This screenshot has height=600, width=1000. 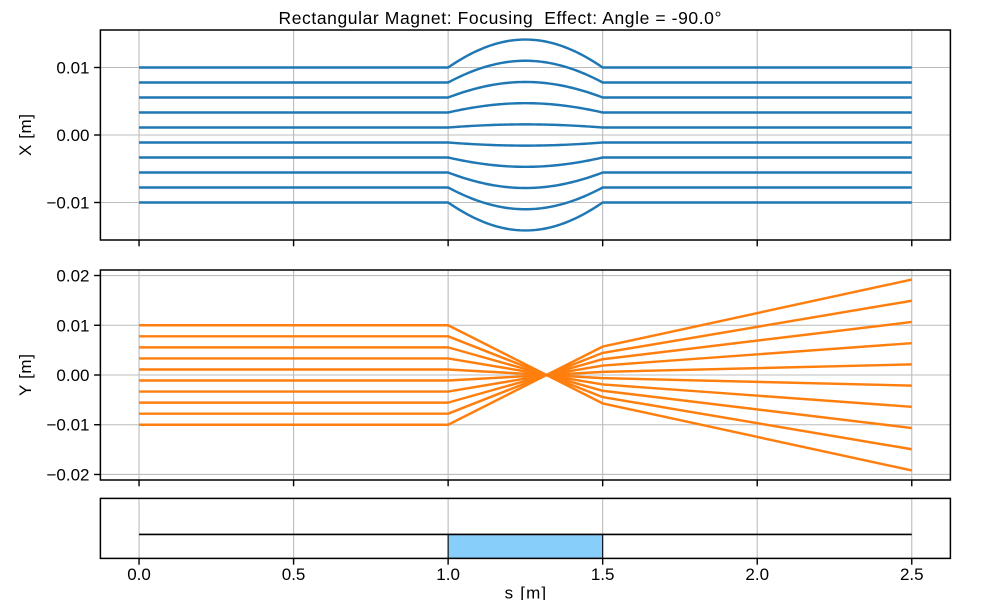 I want to click on svg-text: 0.5, so click(x=294, y=574).